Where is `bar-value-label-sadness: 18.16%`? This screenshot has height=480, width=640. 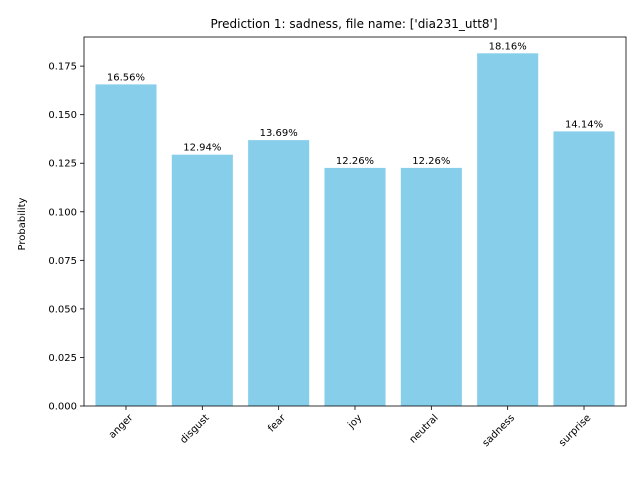
bar-value-label-sadness: 18.16% is located at coordinates (508, 46).